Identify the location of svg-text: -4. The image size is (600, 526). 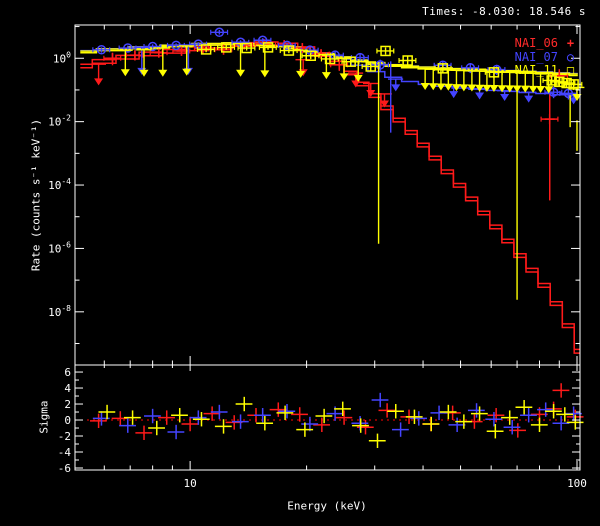
(65, 452).